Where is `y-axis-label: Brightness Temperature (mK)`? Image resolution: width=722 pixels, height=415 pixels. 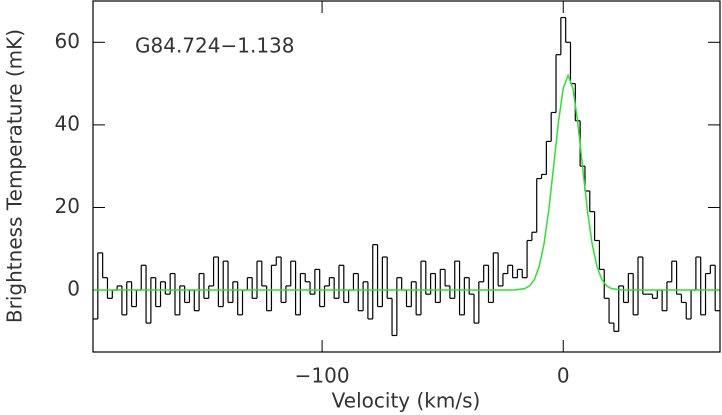
y-axis-label: Brightness Temperature (mK) is located at coordinates (15, 176).